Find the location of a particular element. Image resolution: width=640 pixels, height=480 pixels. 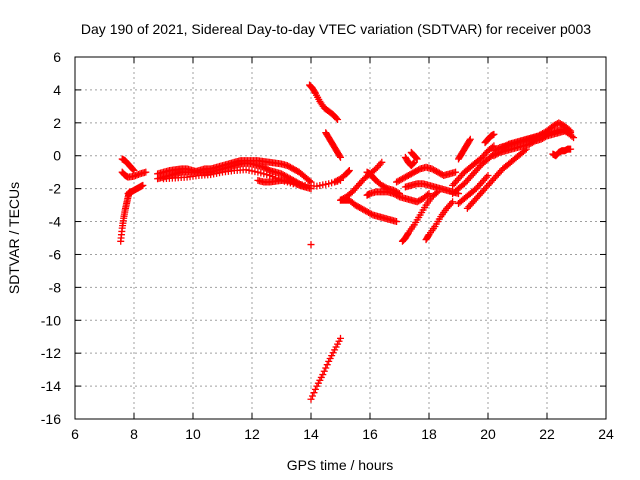

series-climb-19-21-d is located at coordinates (496, 178).